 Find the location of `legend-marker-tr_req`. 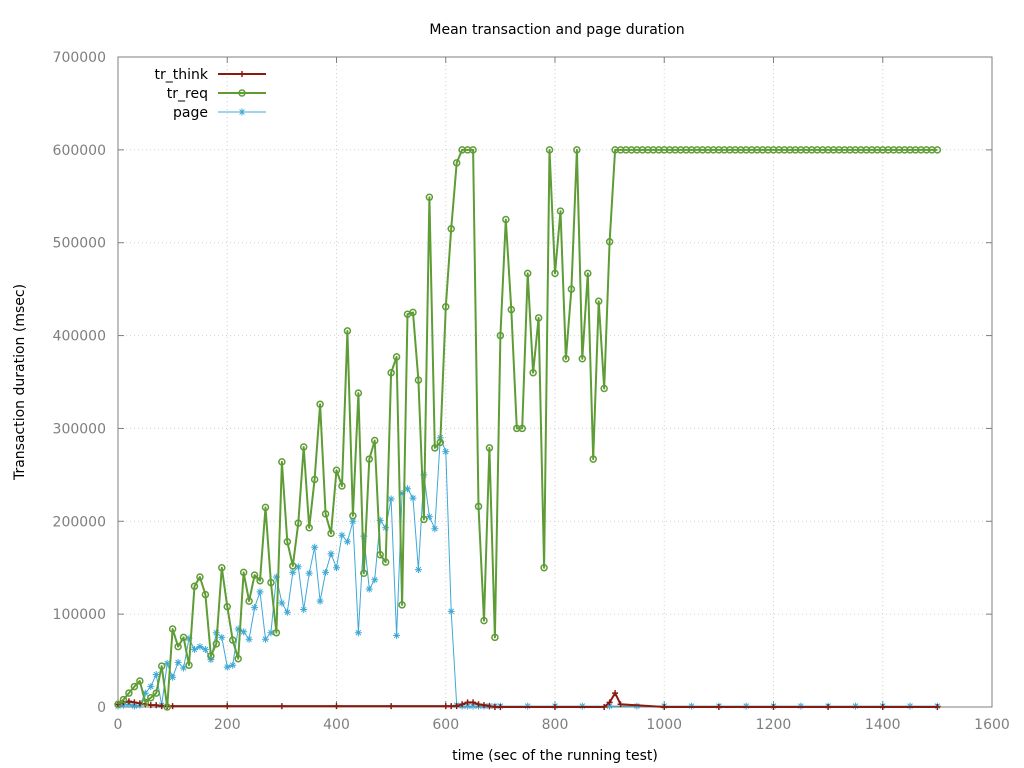

legend-marker-tr_req is located at coordinates (242, 93).